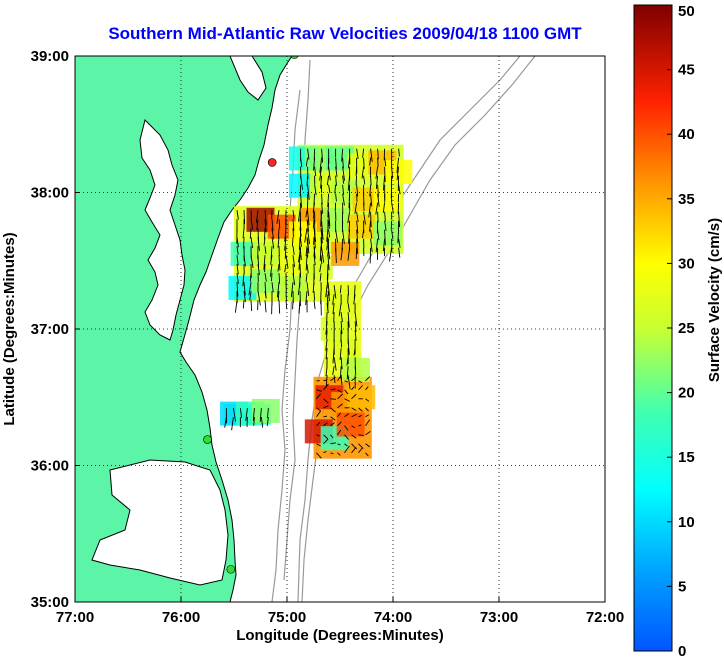  I want to click on y-axis-label: Latitude (Degrees:Minutes), so click(9, 328).